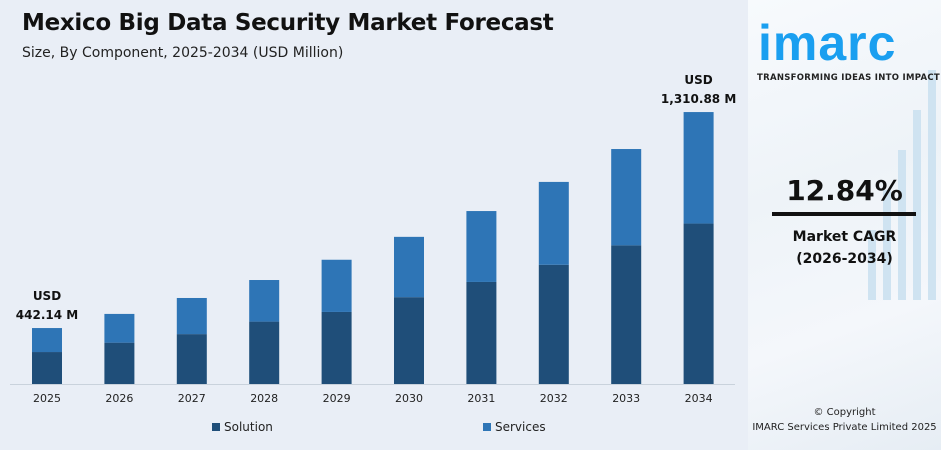 This screenshot has height=450, width=941. I want to click on bar-services-2034, so click(698, 168).